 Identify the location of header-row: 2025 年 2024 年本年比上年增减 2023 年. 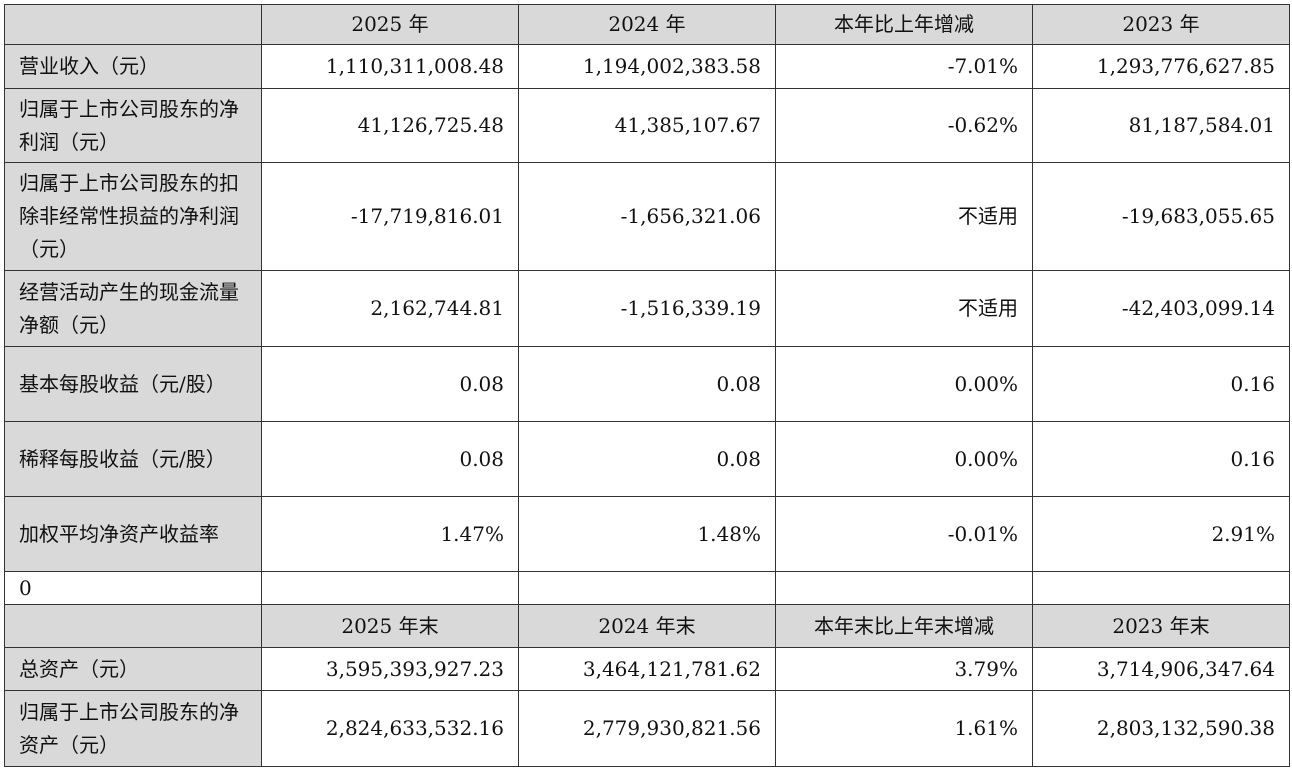
(647, 24).